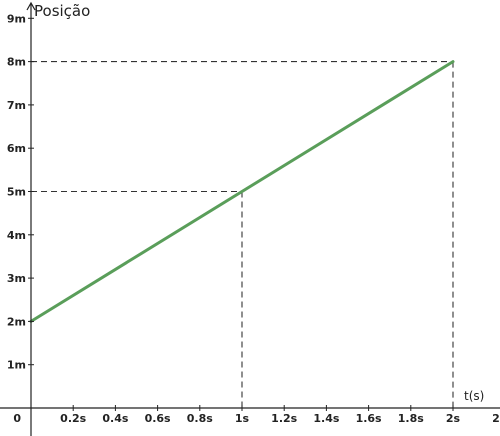 This screenshot has height=436, width=500. Describe the element at coordinates (411, 418) in the screenshot. I see `x-tick-label: 1.8s` at that location.